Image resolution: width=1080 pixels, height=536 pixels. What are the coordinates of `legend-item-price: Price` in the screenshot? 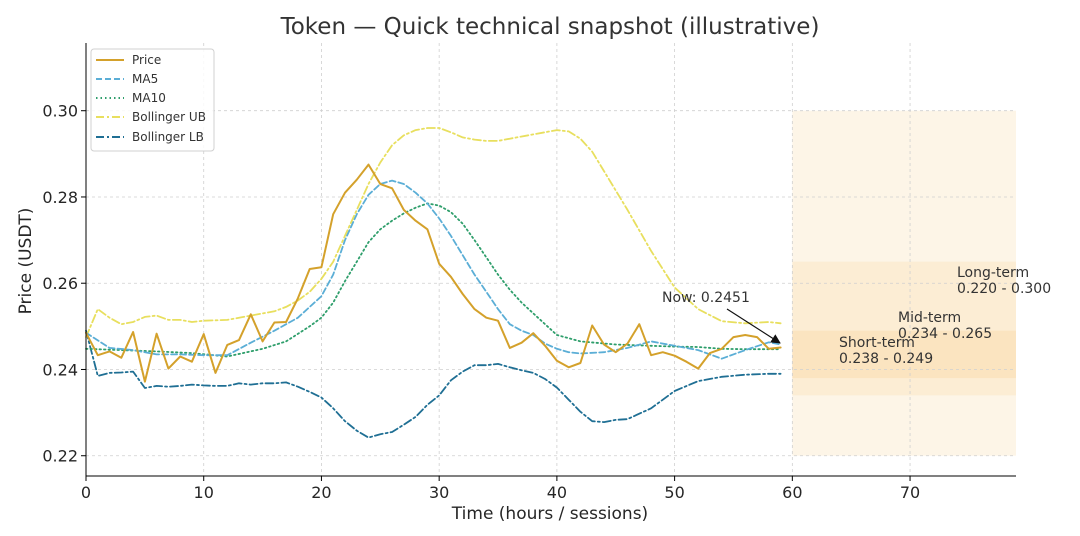 It's located at (128, 60).